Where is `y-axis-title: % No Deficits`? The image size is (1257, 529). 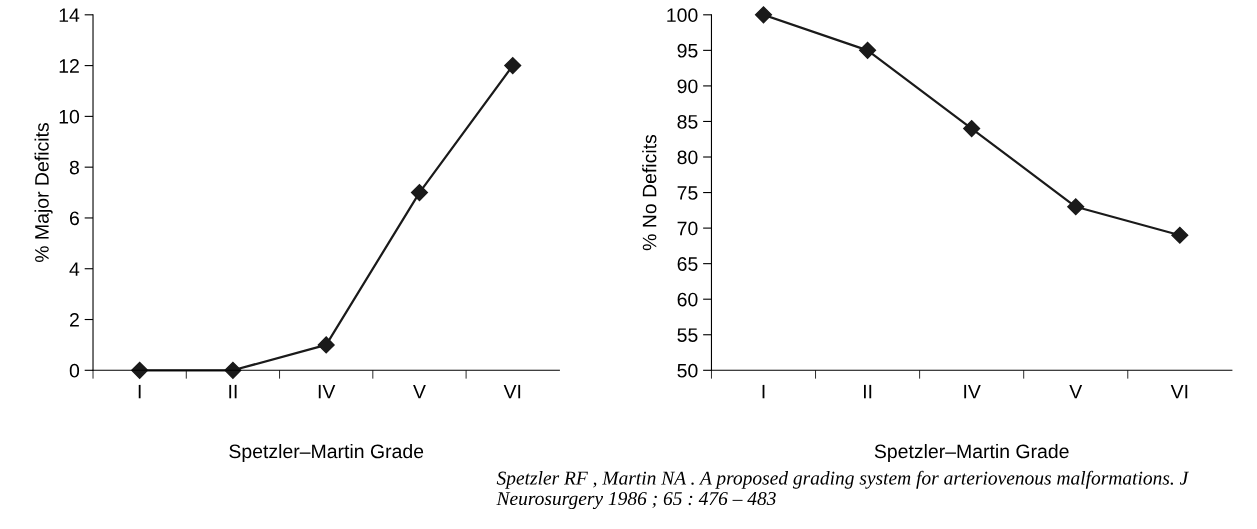
y-axis-title: % No Deficits is located at coordinates (649, 192).